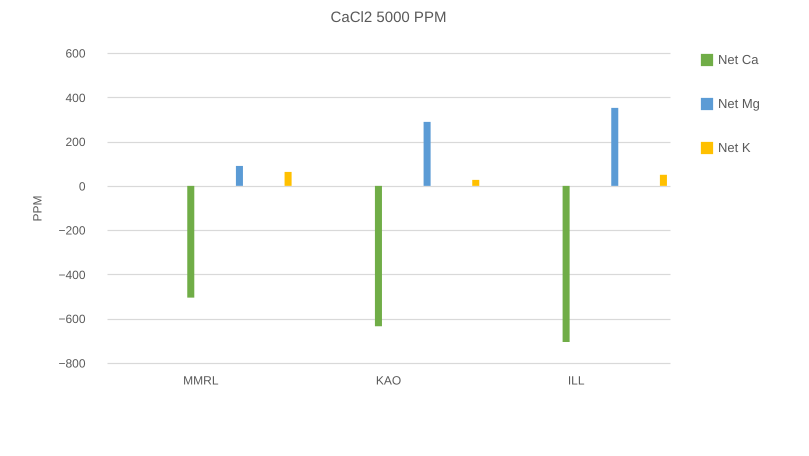 The width and height of the screenshot is (809, 456). I want to click on chart-title: CaCl2 5000 PPM, so click(388, 17).